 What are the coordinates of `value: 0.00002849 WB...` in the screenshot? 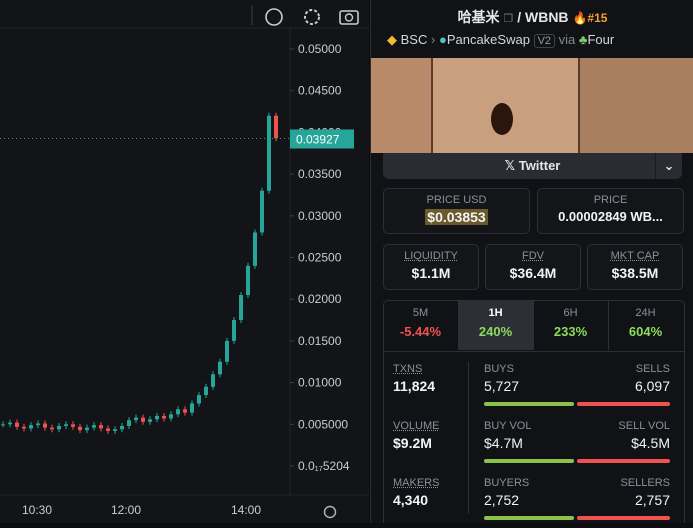 It's located at (610, 216).